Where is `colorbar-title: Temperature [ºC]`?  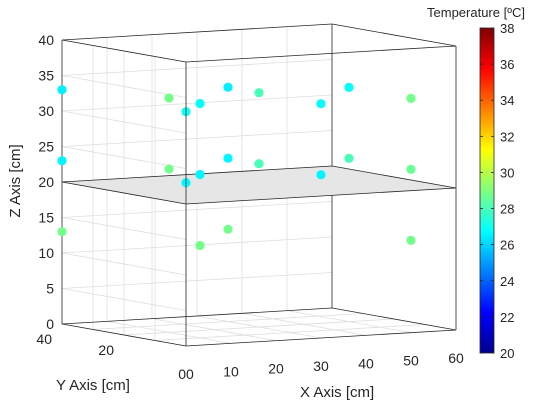
colorbar-title: Temperature [ºC] is located at coordinates (476, 12).